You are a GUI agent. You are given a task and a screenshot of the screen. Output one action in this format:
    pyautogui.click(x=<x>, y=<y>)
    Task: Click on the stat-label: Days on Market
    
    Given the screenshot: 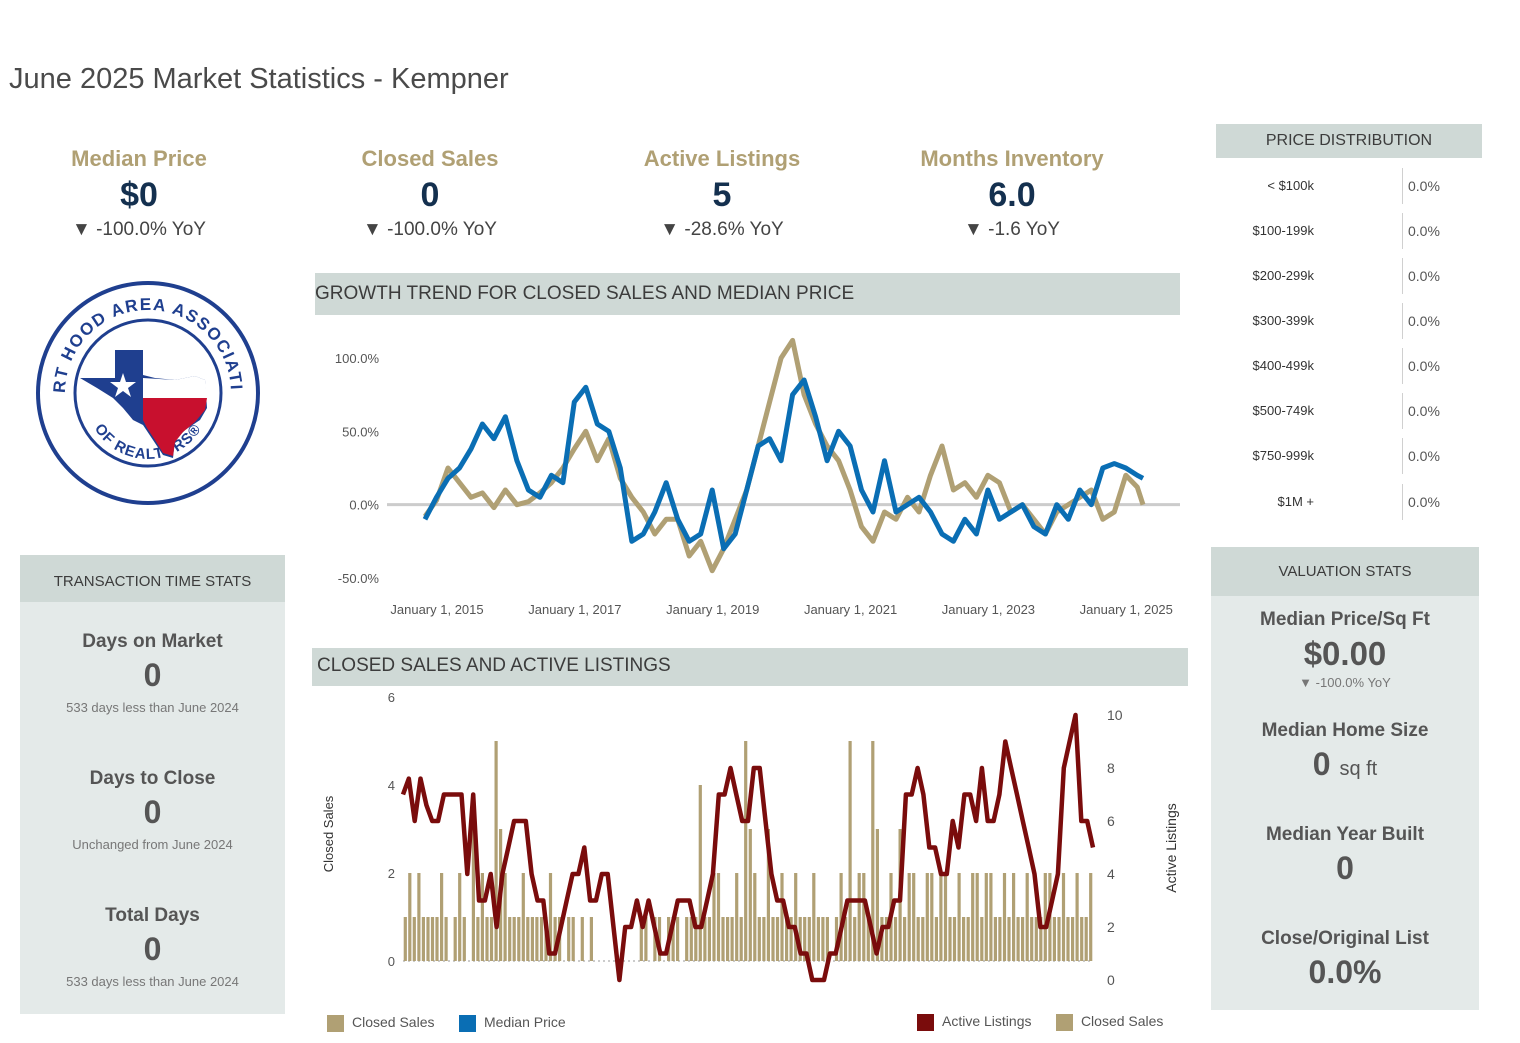 What is the action you would take?
    pyautogui.click(x=152, y=641)
    